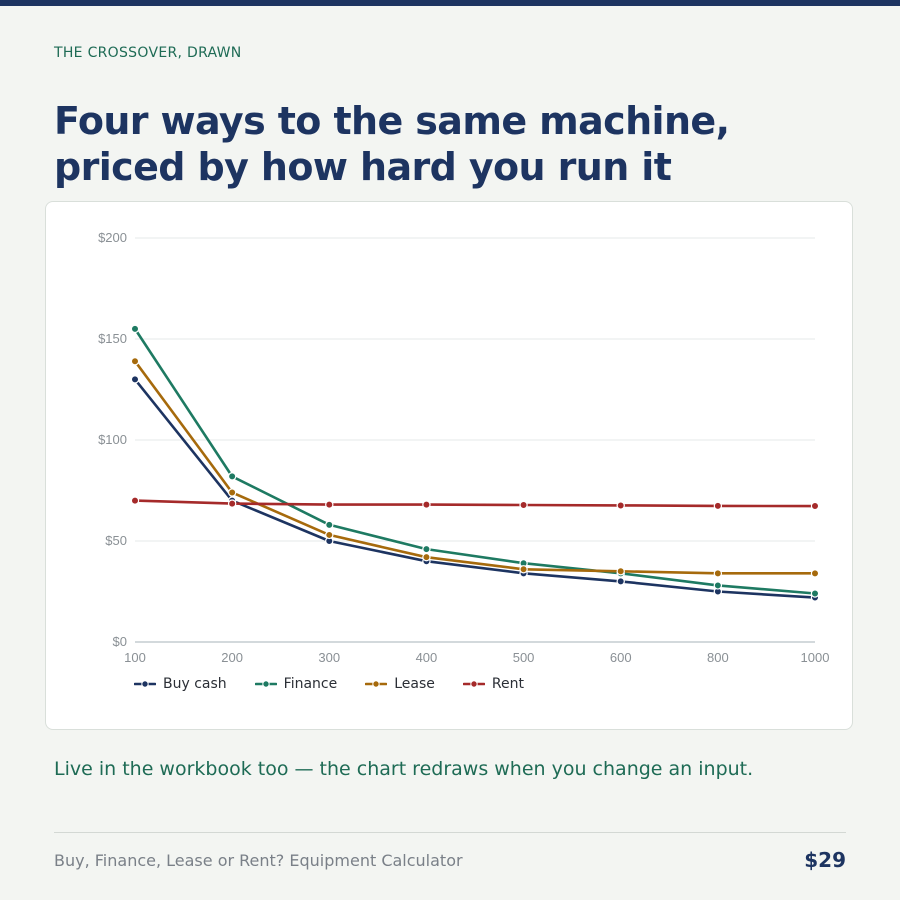  Describe the element at coordinates (195, 684) in the screenshot. I see `legend-label: Buy cash` at that location.